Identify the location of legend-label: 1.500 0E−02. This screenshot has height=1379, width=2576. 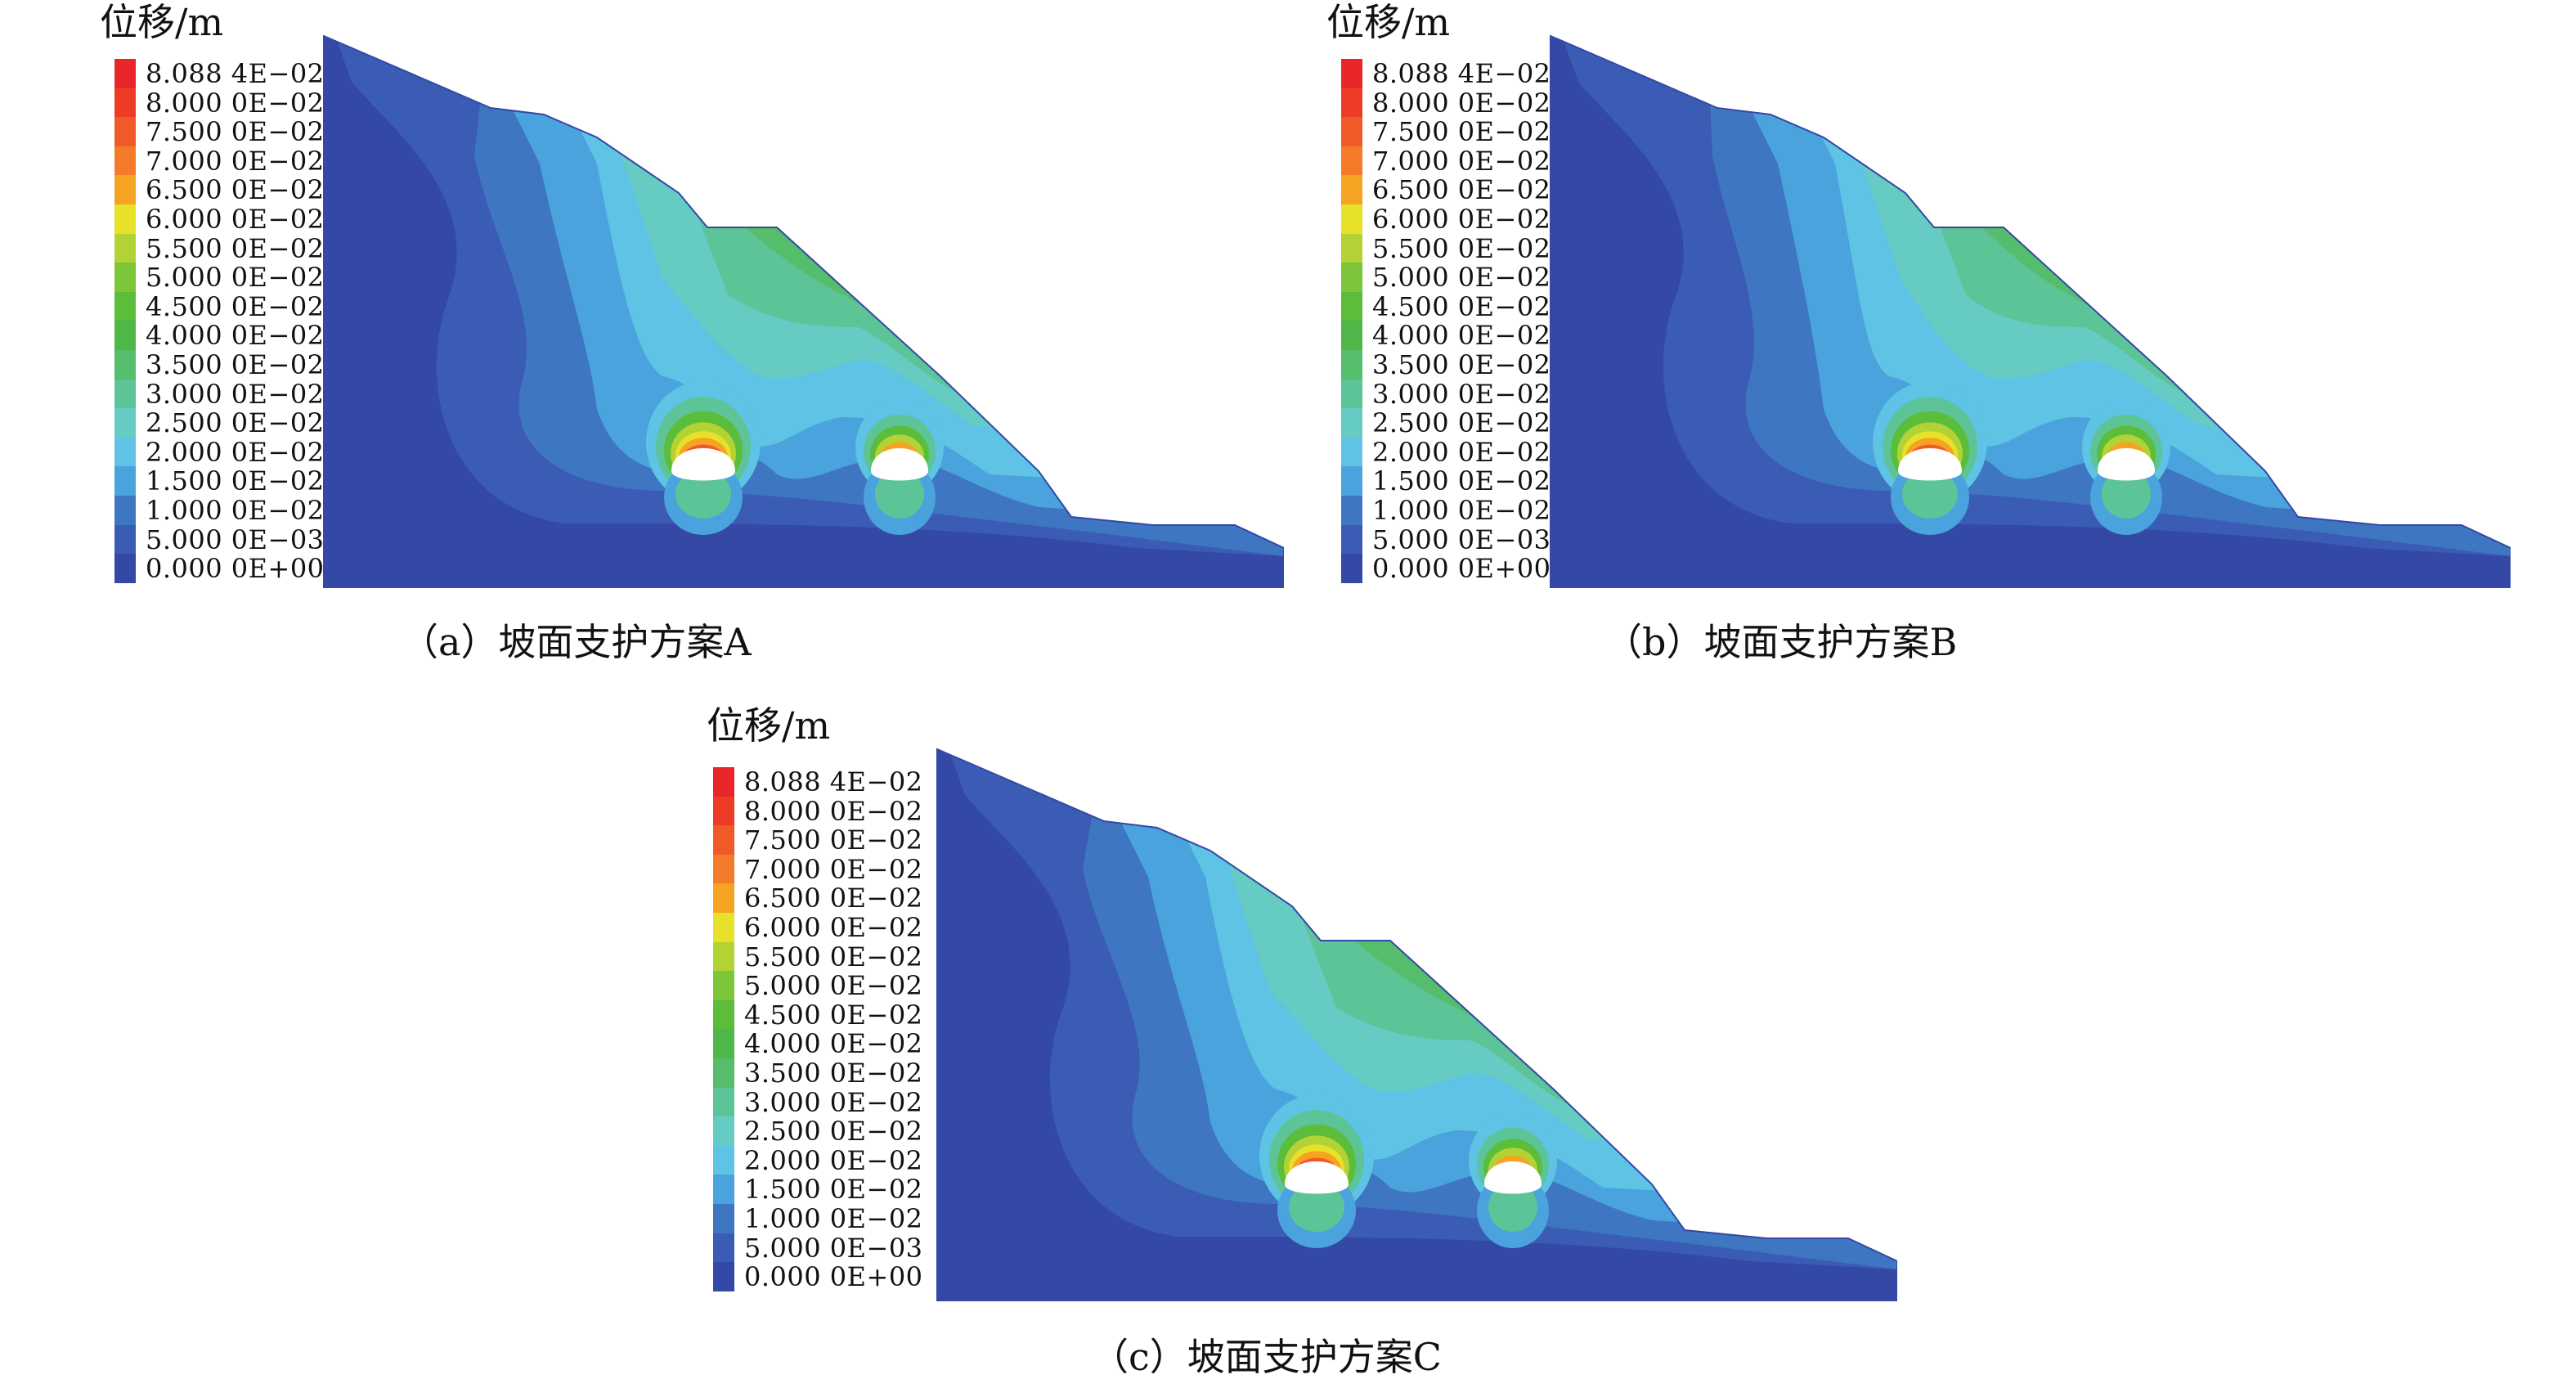
(236, 481).